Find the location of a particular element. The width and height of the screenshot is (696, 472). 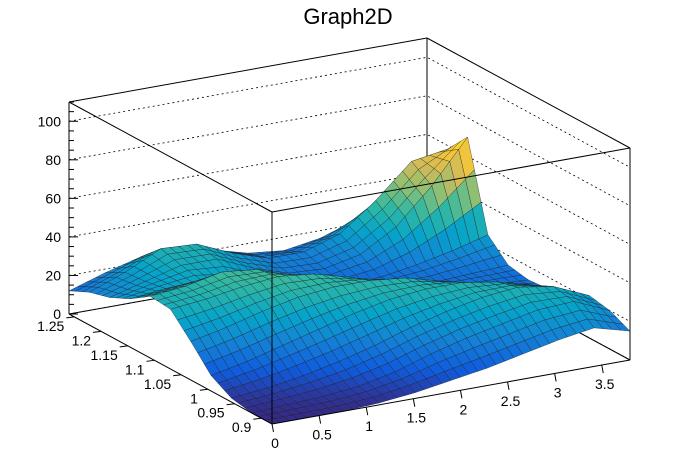

x-tick-label-6: 3 is located at coordinates (558, 392).